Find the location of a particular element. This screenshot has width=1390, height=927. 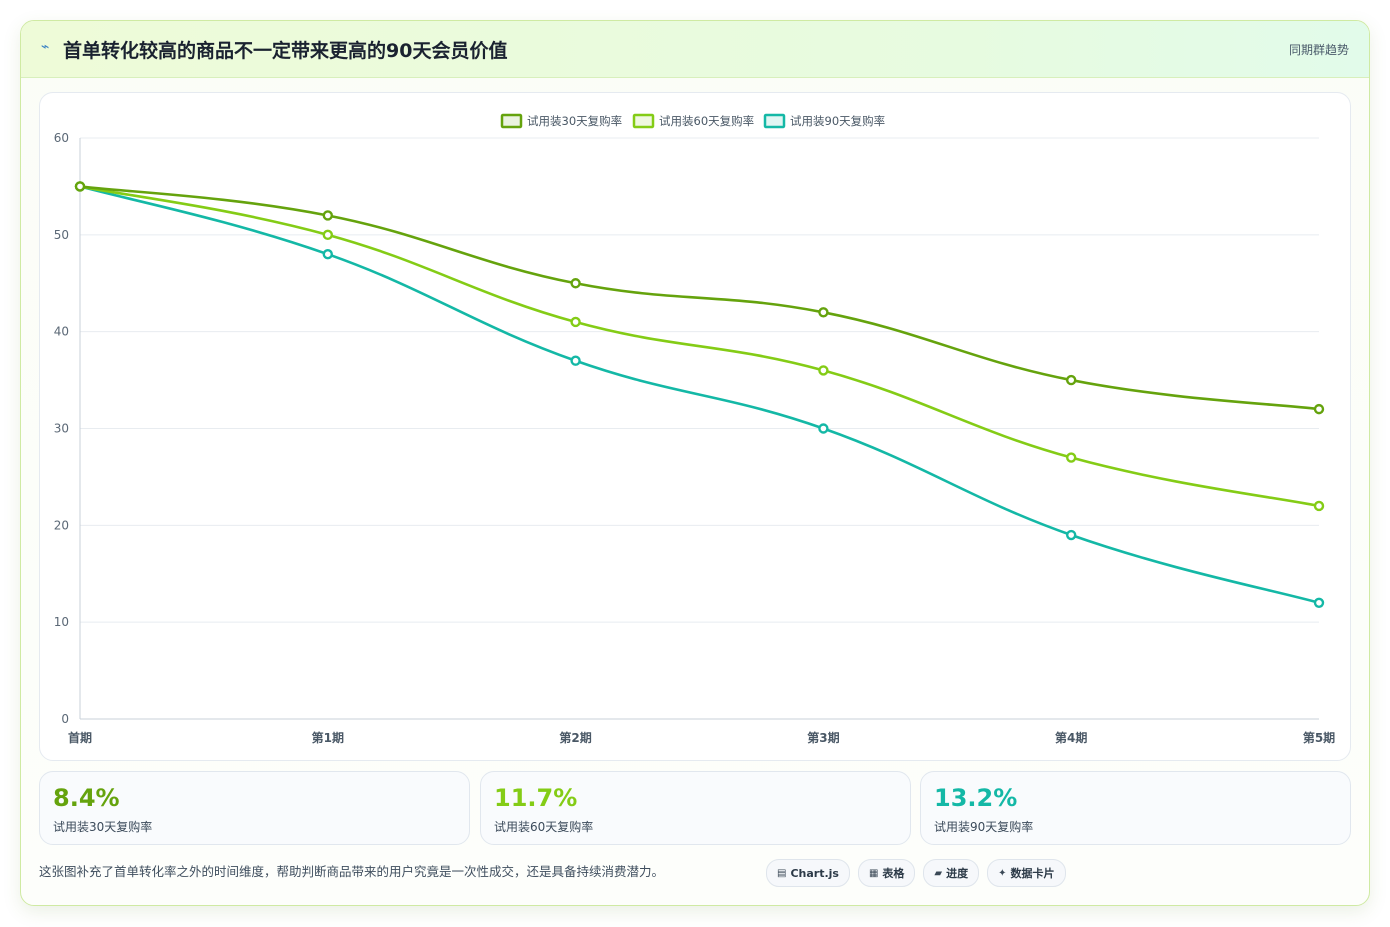

chip-table: ▦ 表格 is located at coordinates (886, 873).